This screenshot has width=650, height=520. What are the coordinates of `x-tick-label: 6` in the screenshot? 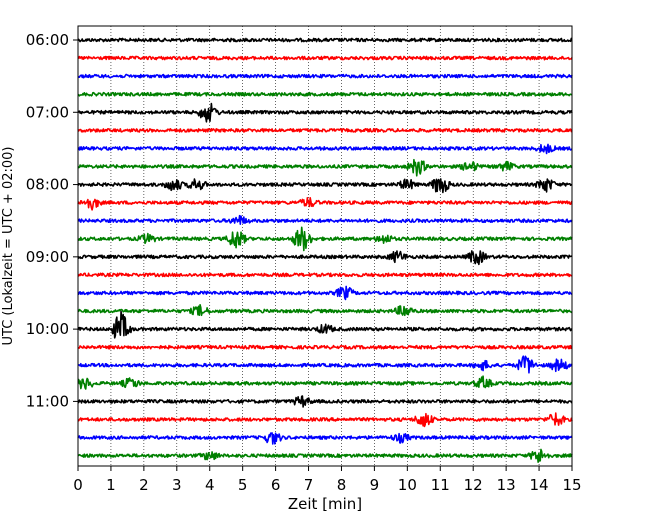 It's located at (276, 485).